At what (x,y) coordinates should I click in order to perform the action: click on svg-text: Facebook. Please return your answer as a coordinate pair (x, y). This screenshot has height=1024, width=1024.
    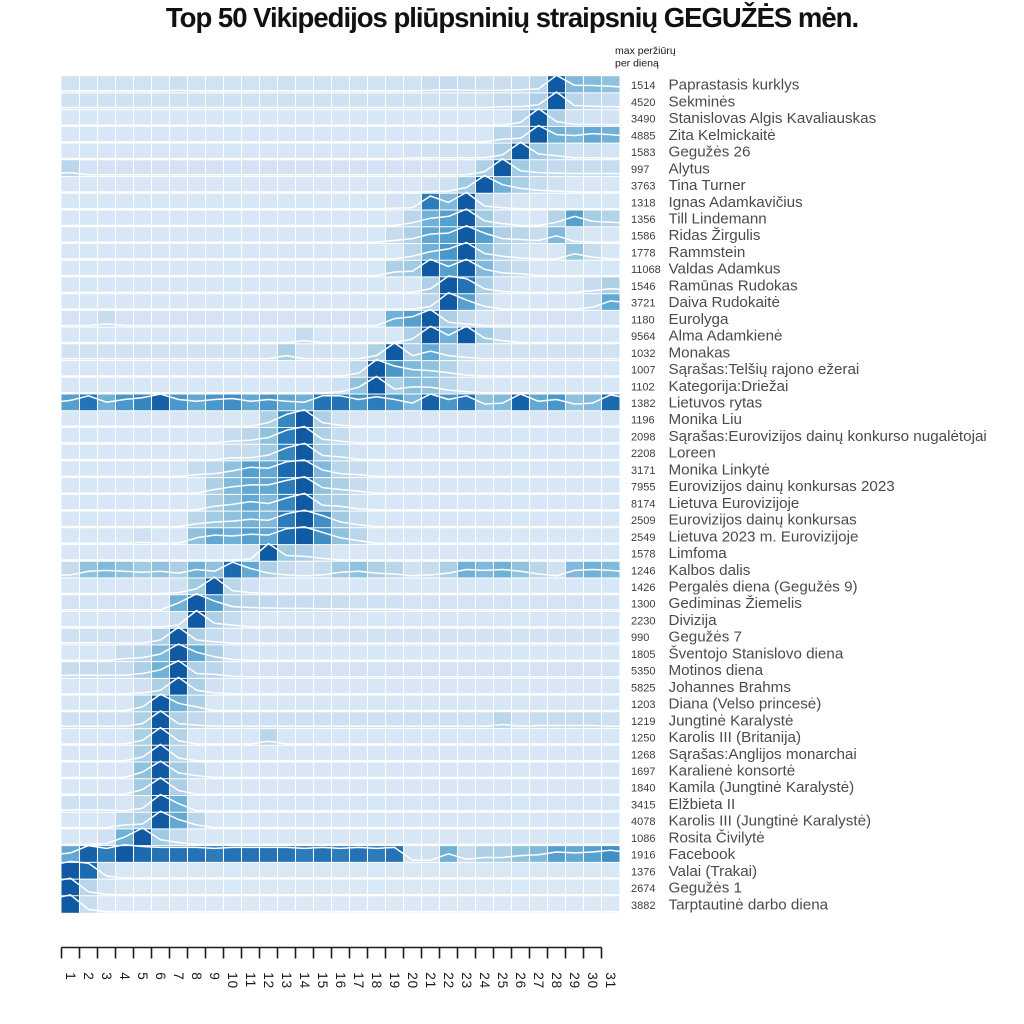
    Looking at the image, I should click on (702, 854).